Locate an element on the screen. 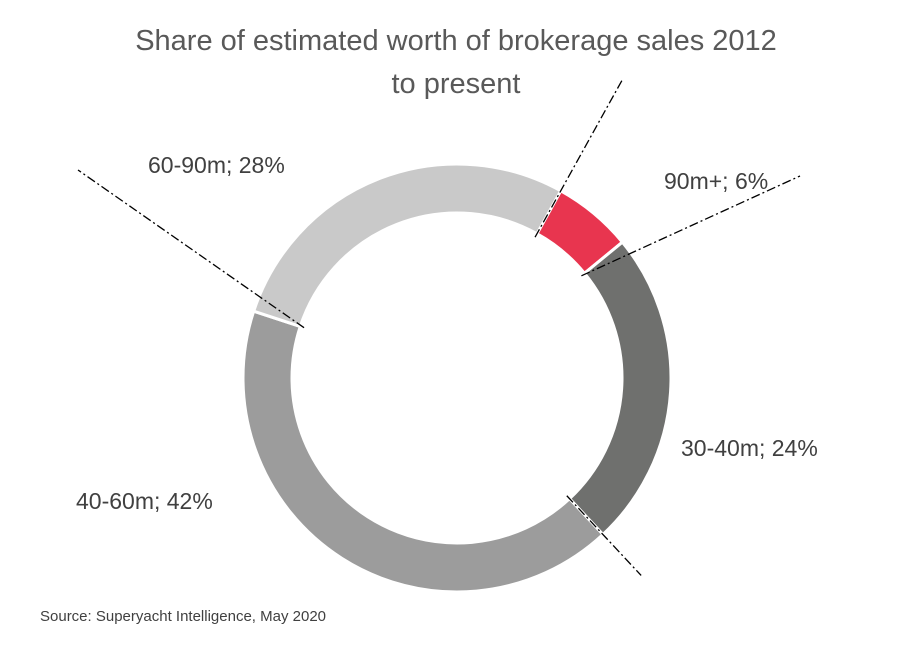 This screenshot has width=912, height=647. slice-label-30-40m: 30-40m; 24% is located at coordinates (749, 448).